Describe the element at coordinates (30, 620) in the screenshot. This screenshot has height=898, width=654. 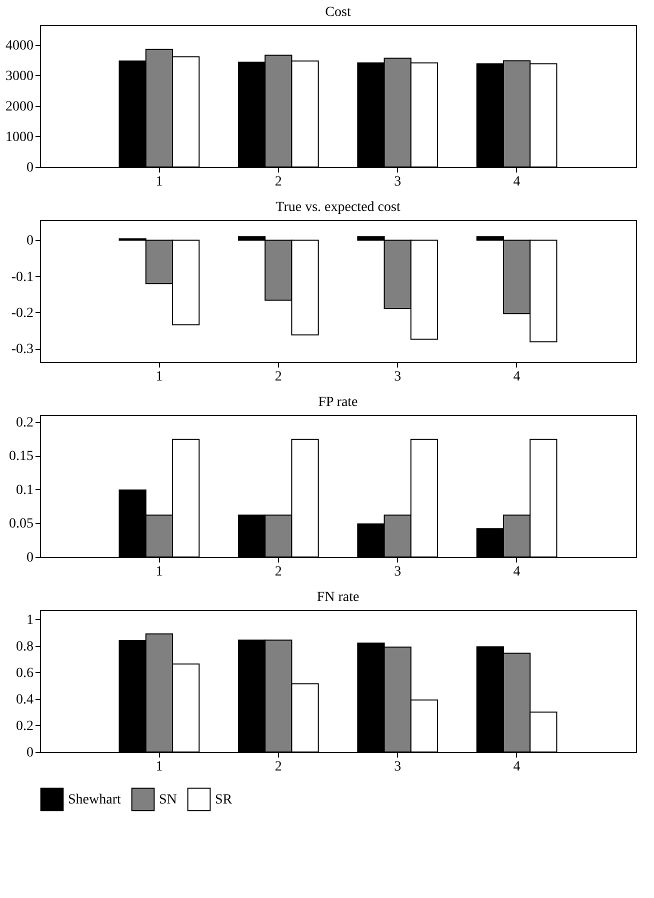
I see `y-tick-label: 1` at that location.